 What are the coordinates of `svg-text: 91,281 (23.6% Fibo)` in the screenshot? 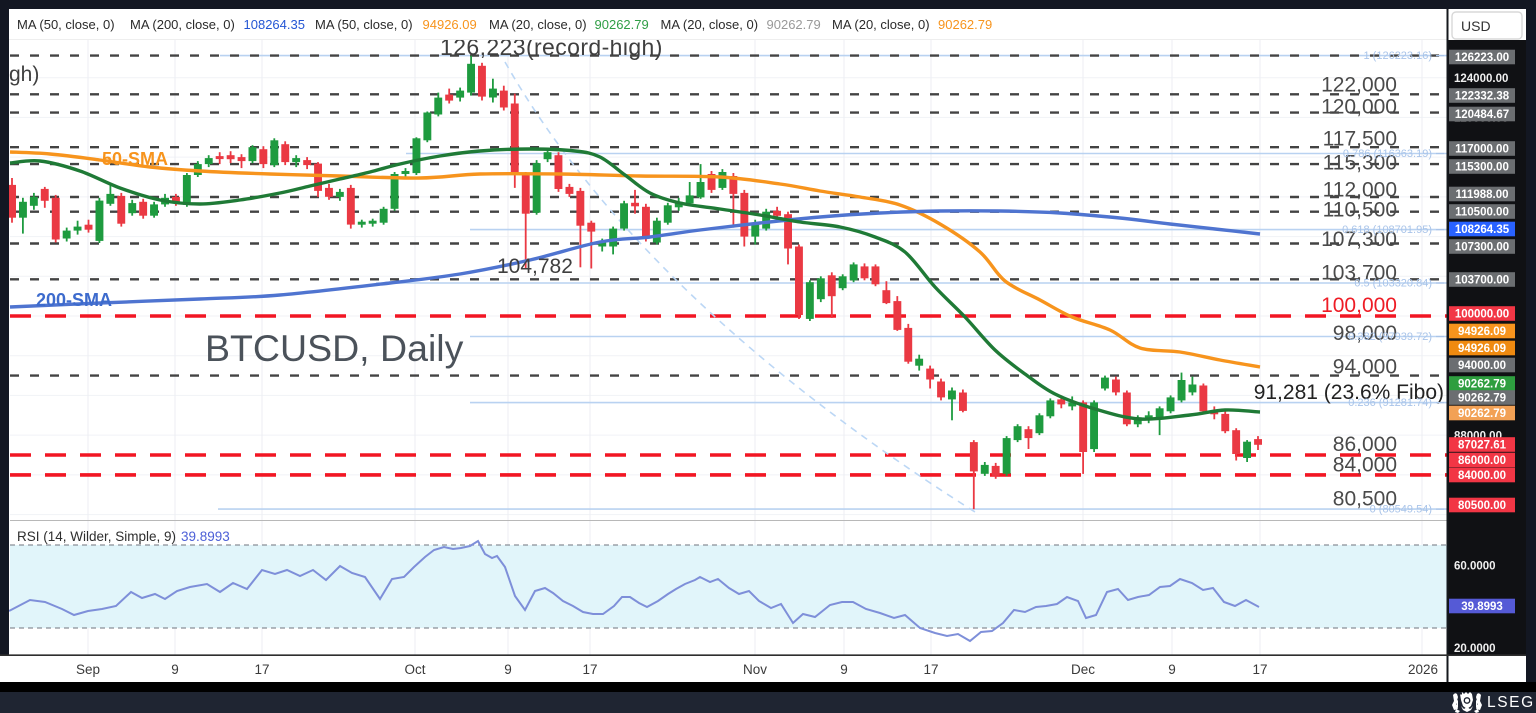 It's located at (1349, 392).